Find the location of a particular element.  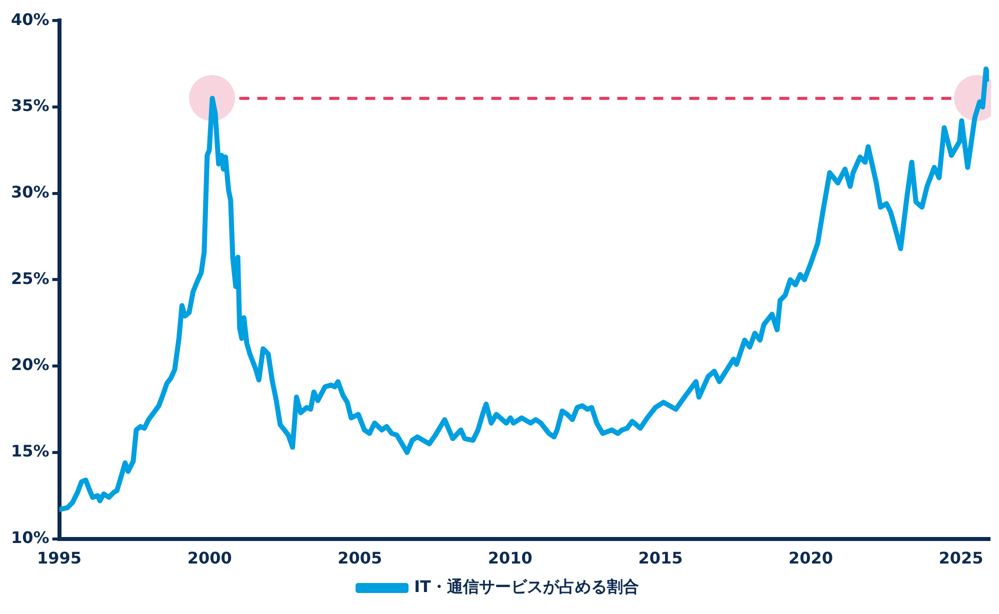

legend-label: IT・通信サービスが占める割合 is located at coordinates (526, 586).